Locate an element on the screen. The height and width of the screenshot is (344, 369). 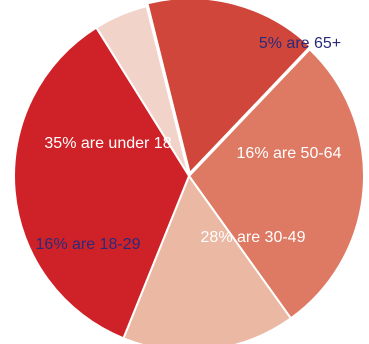
slice-label: 35% are under 18 is located at coordinates (107, 143).